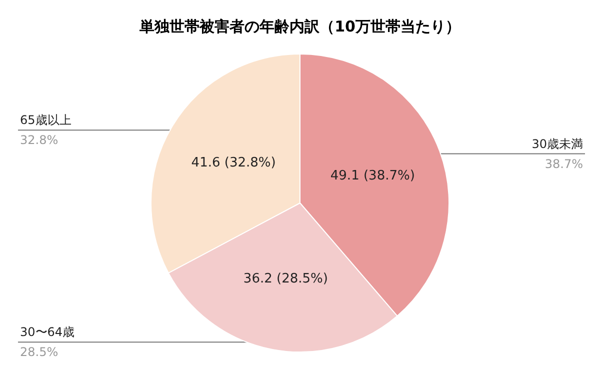 Image resolution: width=600 pixels, height=371 pixels. Describe the element at coordinates (47, 332) in the screenshot. I see `slice-label: 30〜64歳` at that location.